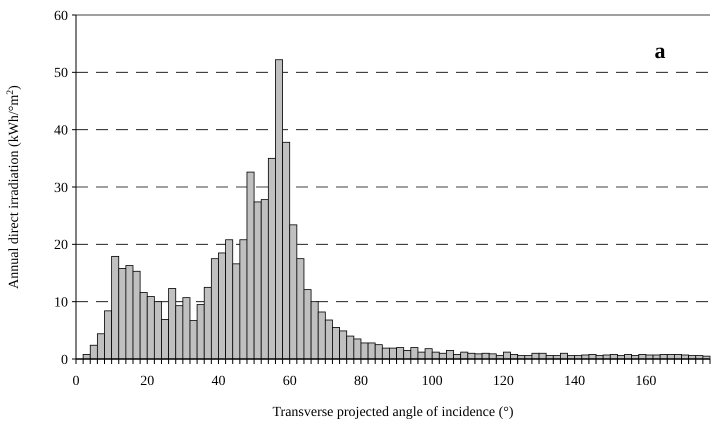 This screenshot has width=712, height=431. What do you see at coordinates (503, 381) in the screenshot?
I see `x-tick-label: 120` at bounding box center [503, 381].